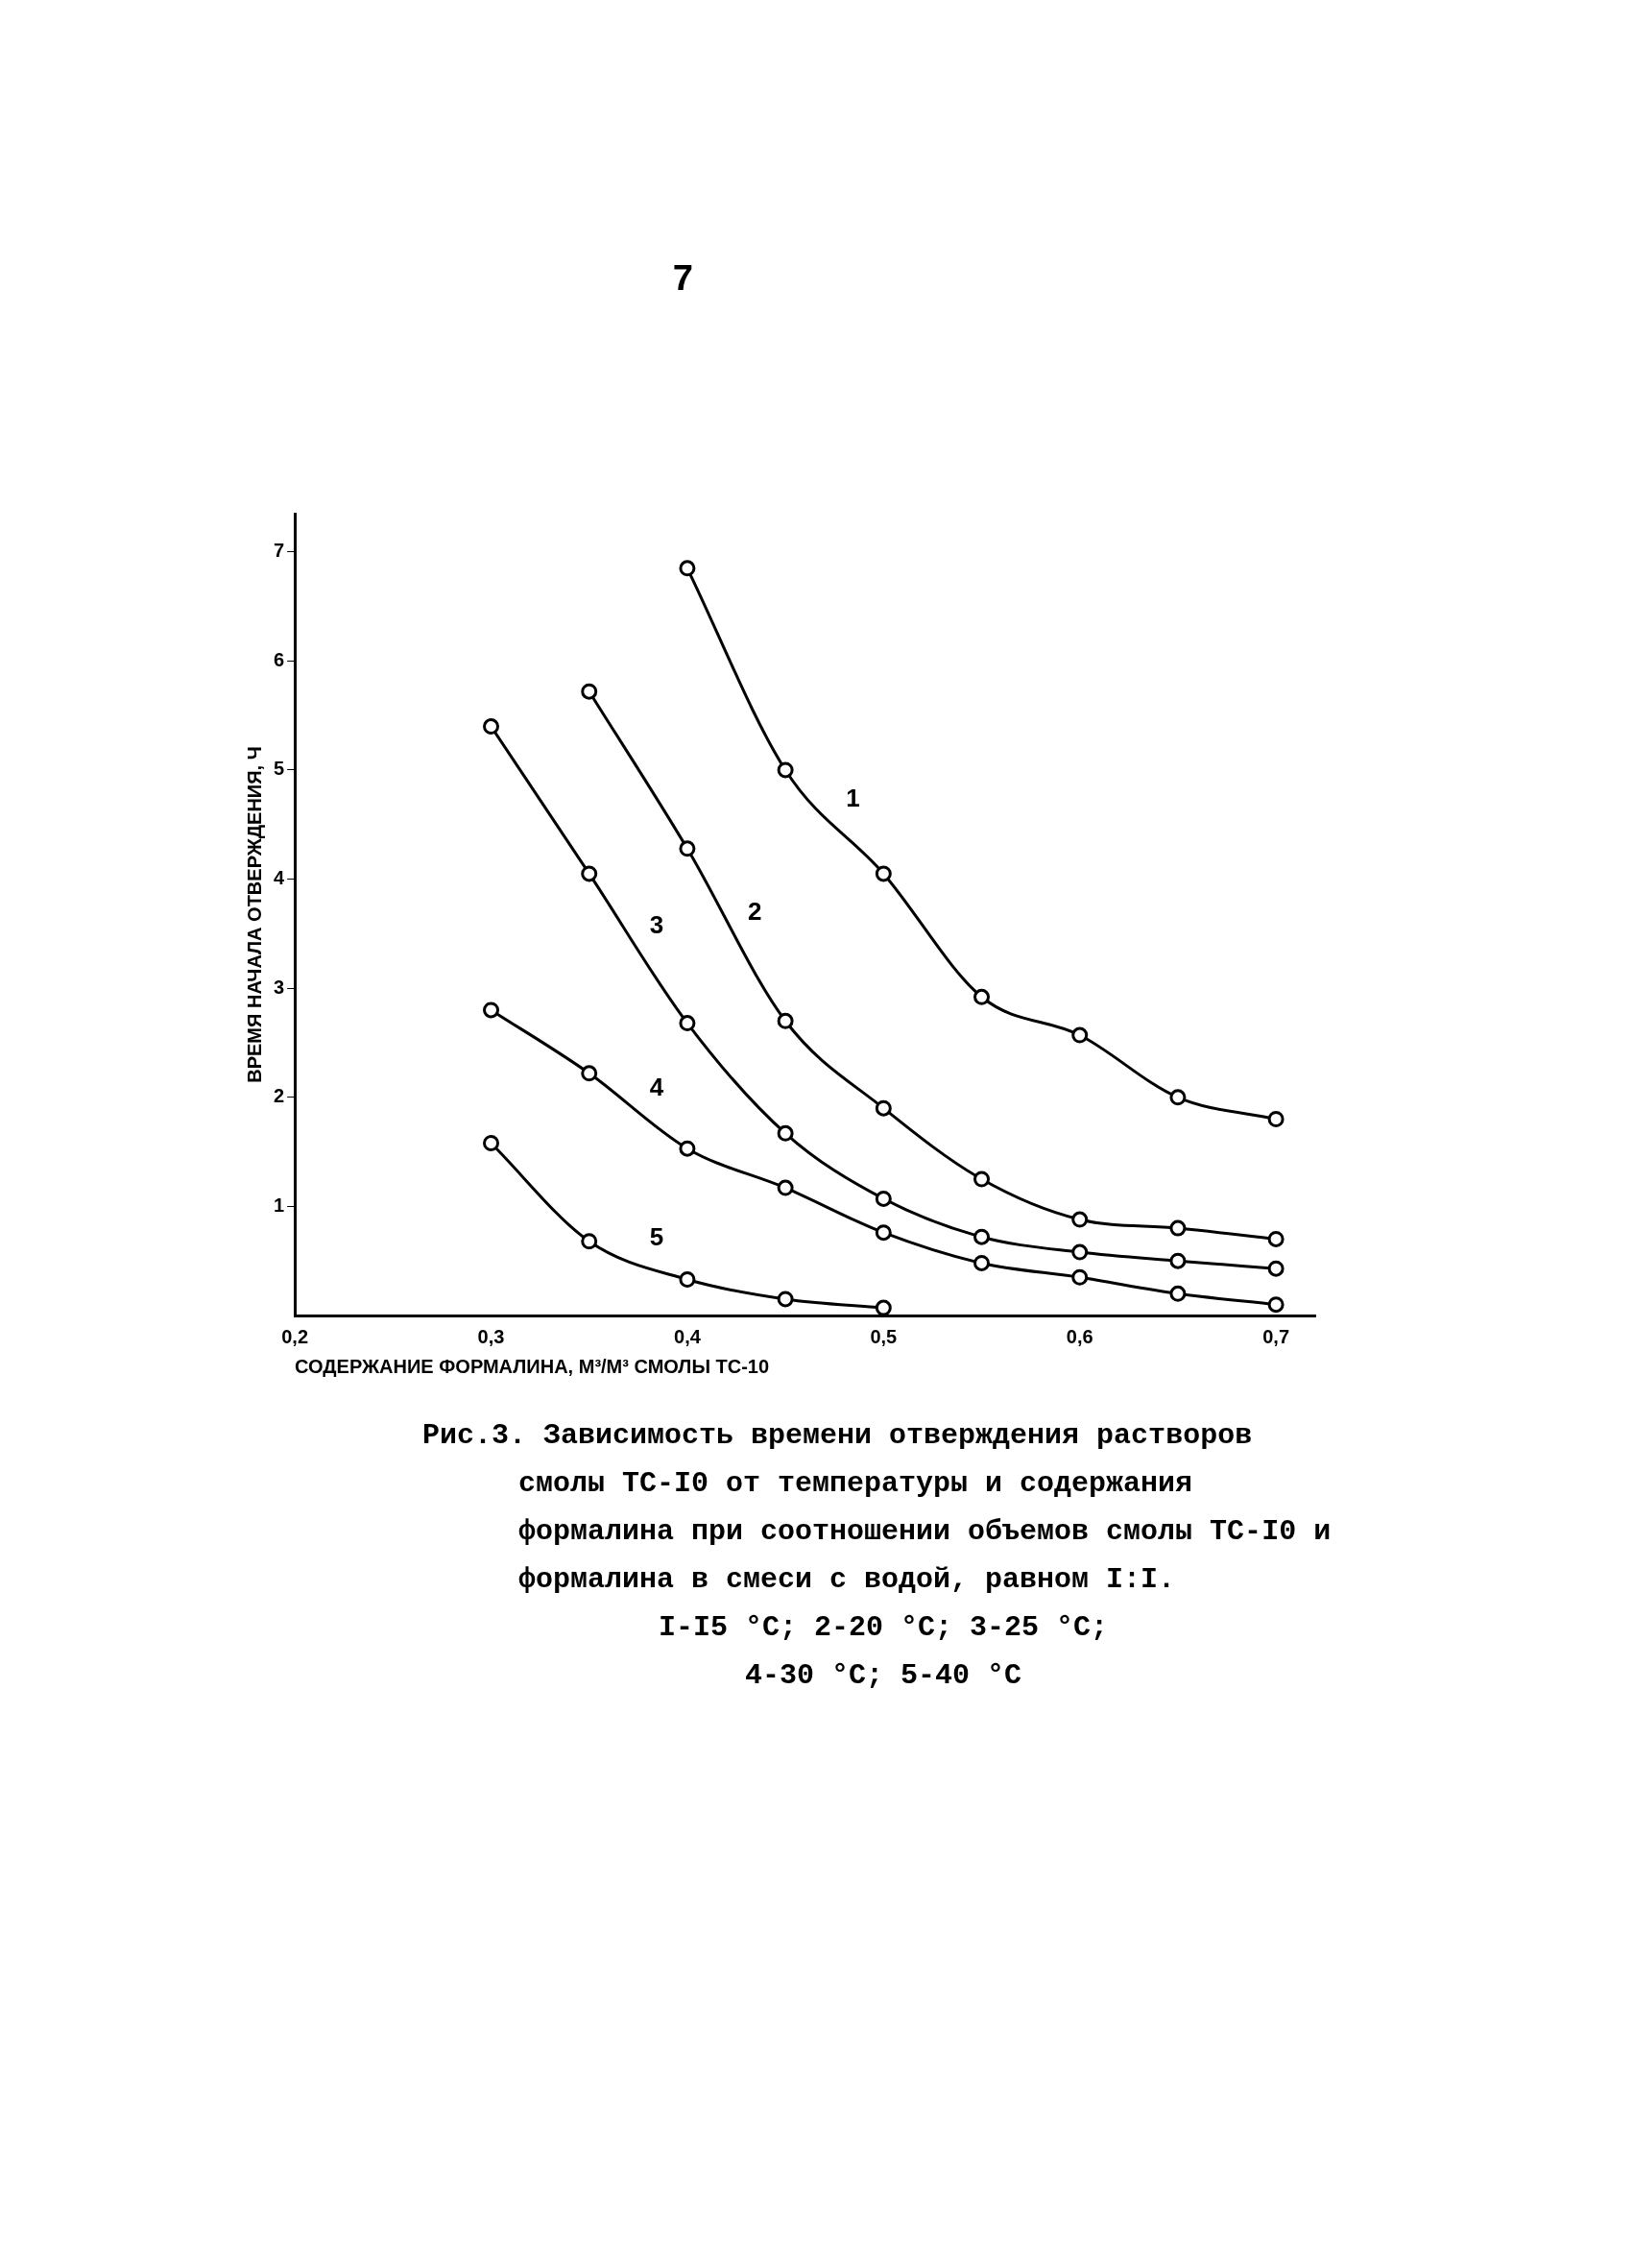  Describe the element at coordinates (683, 280) in the screenshot. I see `text: 7` at that location.